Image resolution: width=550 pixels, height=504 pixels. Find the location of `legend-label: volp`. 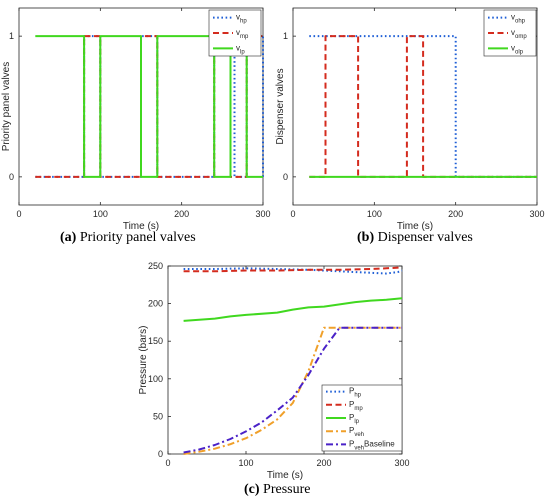

legend-label: volp is located at coordinates (517, 49).